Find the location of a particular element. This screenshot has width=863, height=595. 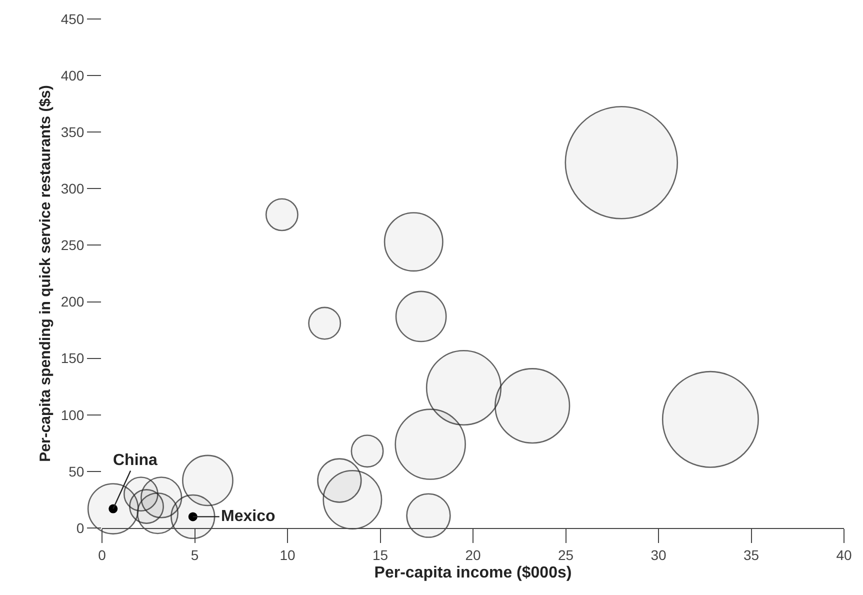

x-tick-label: 15 is located at coordinates (380, 554).